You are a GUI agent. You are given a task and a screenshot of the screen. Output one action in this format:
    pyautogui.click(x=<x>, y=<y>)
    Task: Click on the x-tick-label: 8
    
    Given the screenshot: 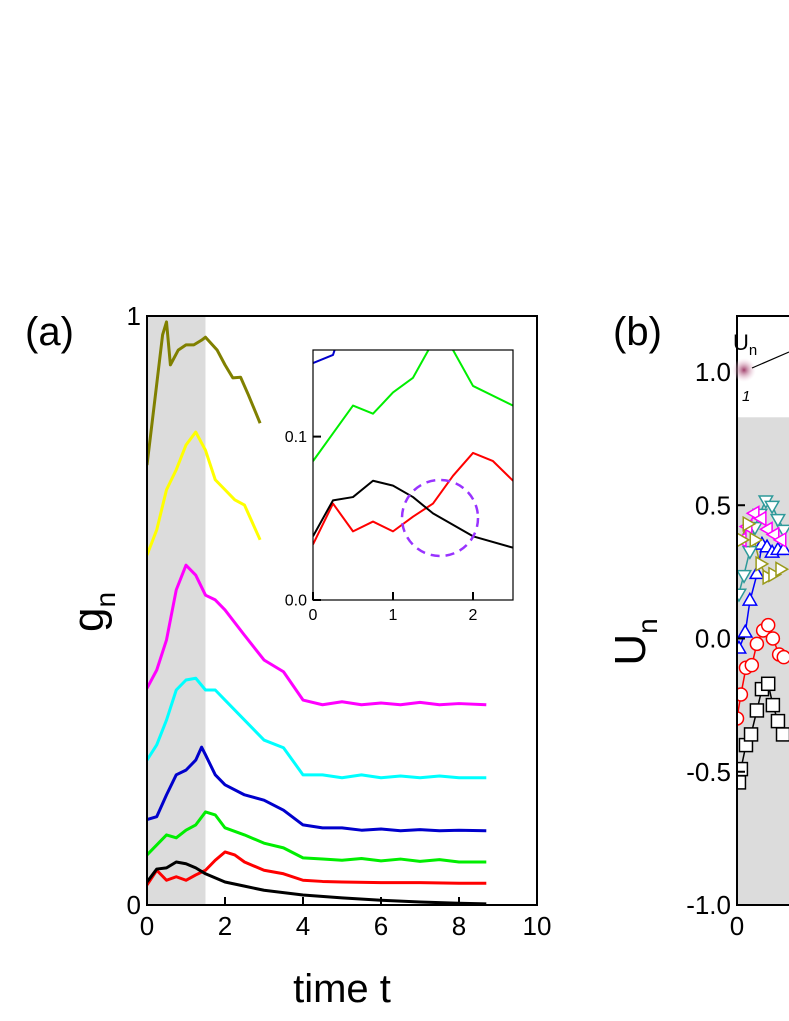 What is the action you would take?
    pyautogui.click(x=459, y=926)
    